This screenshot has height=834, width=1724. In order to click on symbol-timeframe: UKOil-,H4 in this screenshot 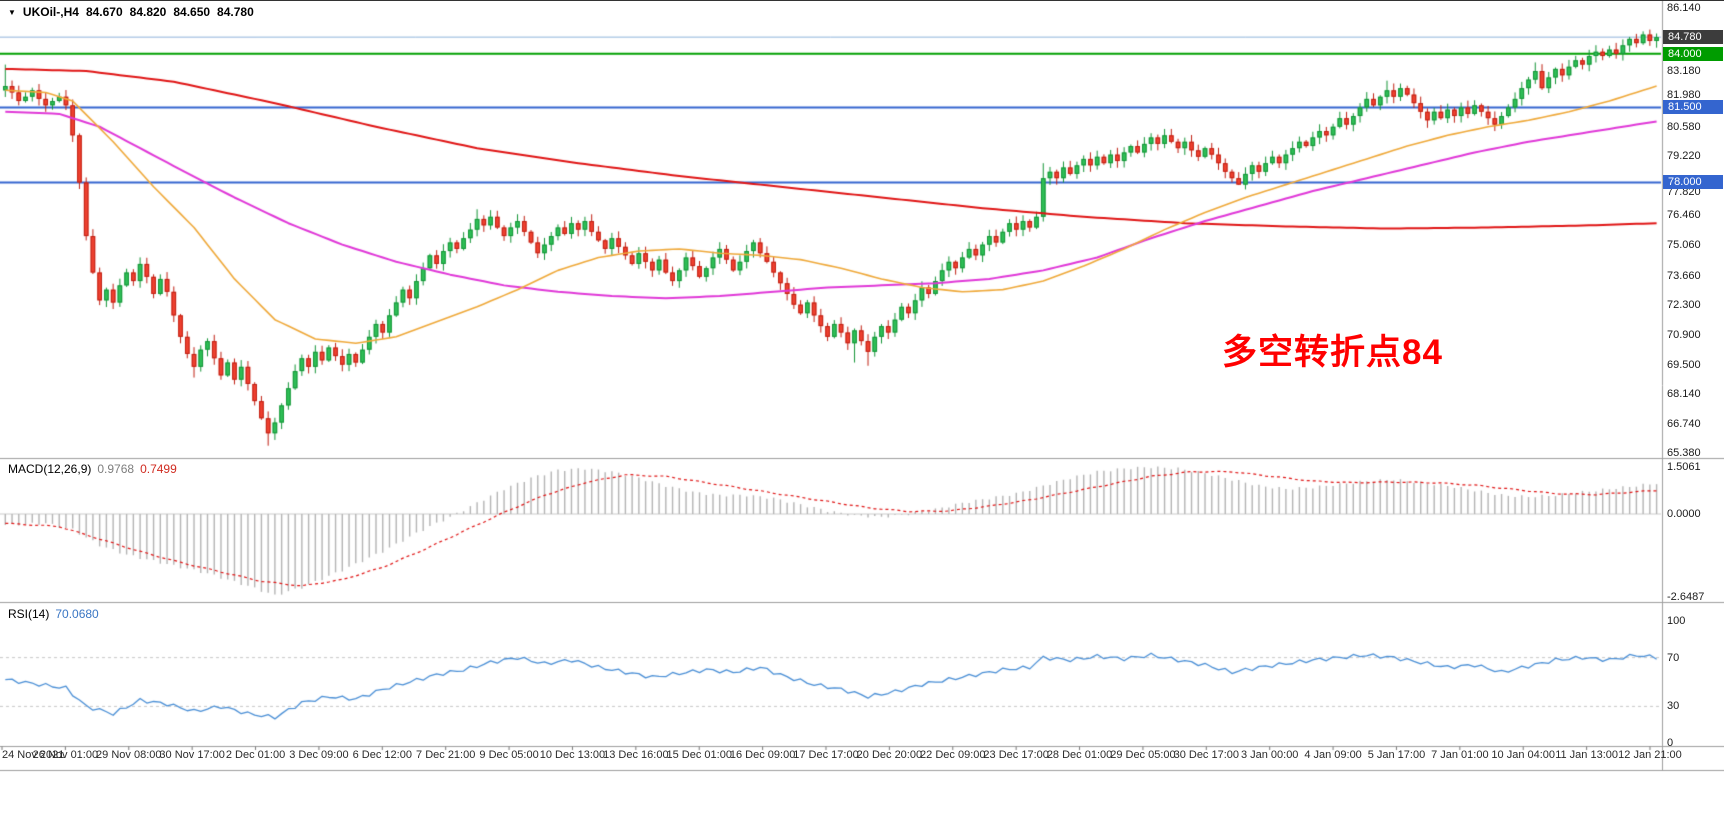, I will do `click(50, 12)`.